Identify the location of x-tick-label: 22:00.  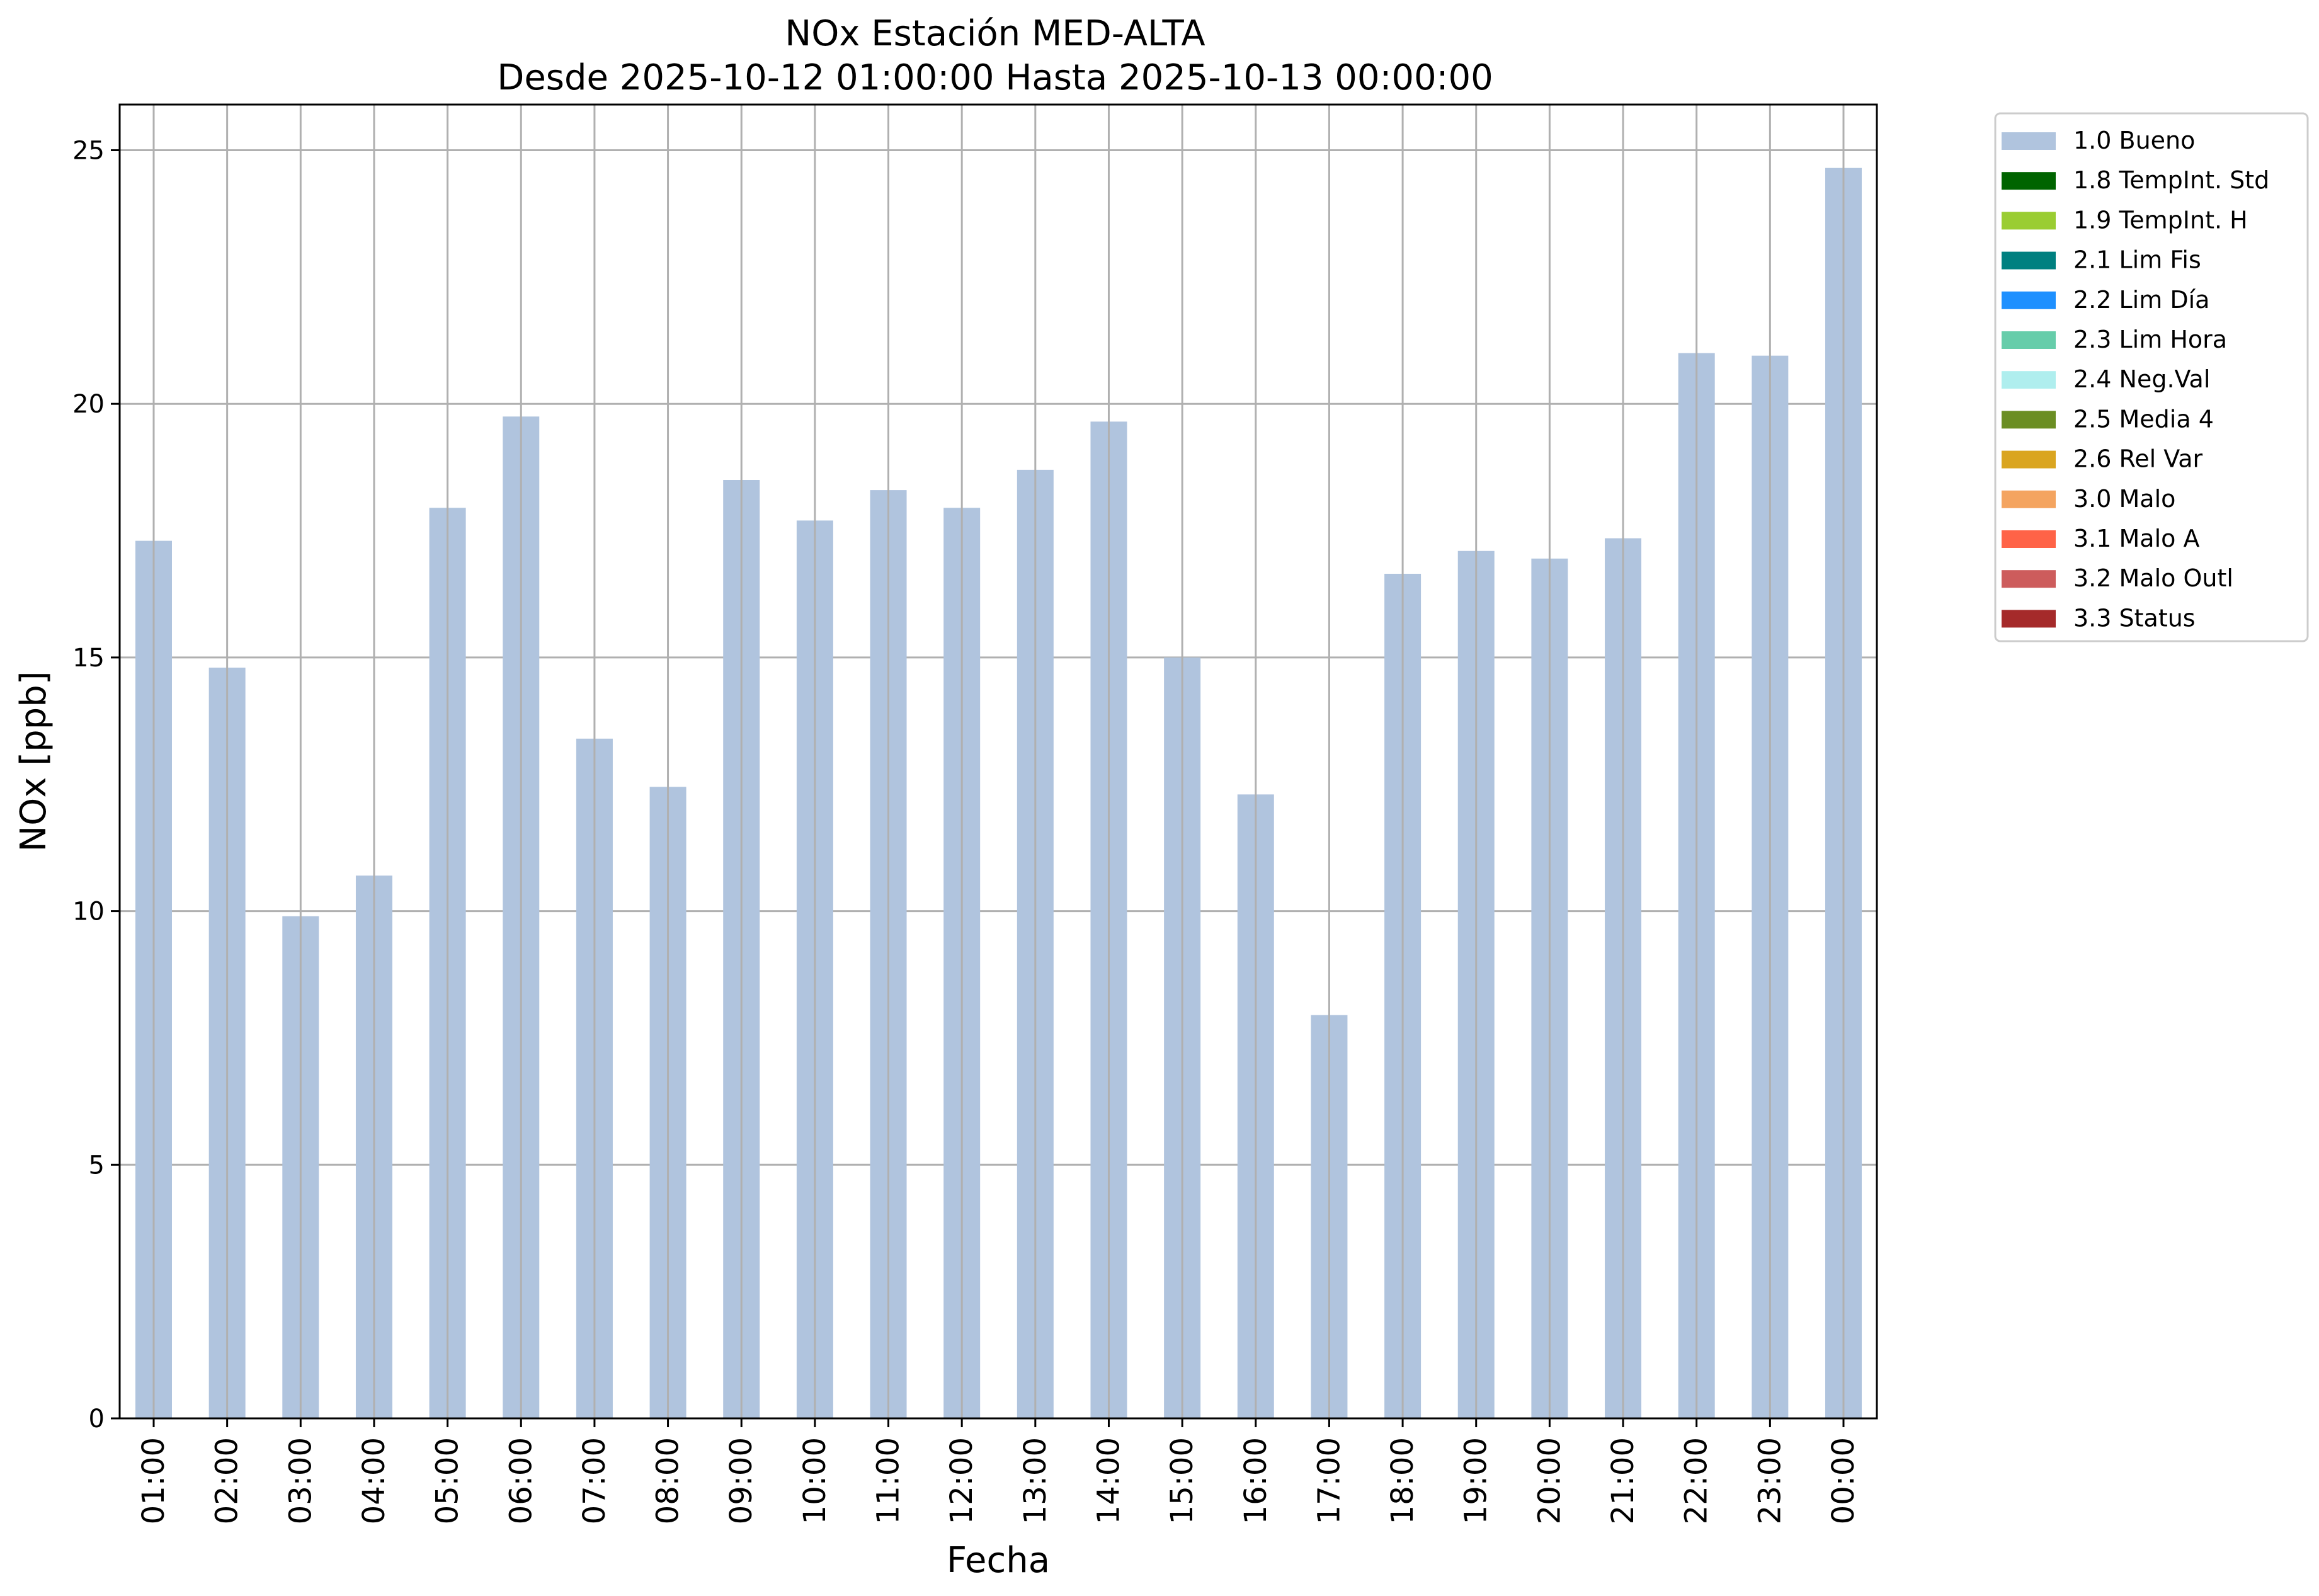
(1696, 1480).